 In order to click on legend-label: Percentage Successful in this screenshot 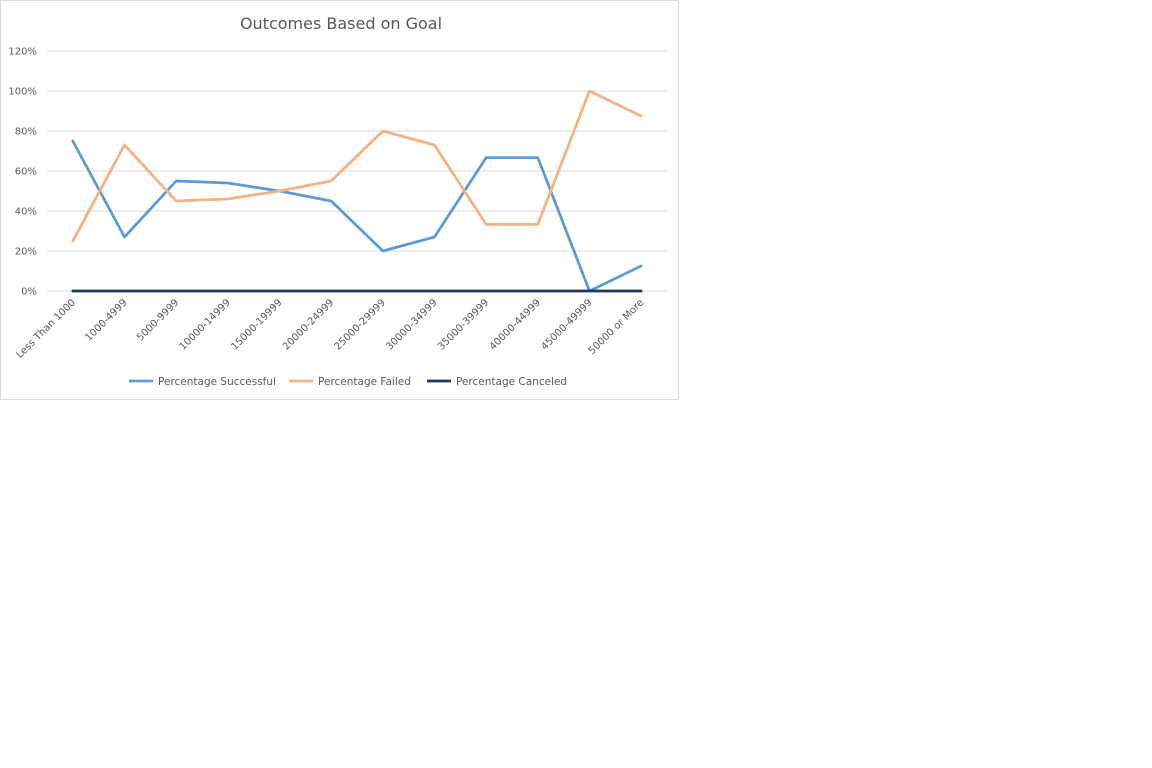, I will do `click(217, 382)`.